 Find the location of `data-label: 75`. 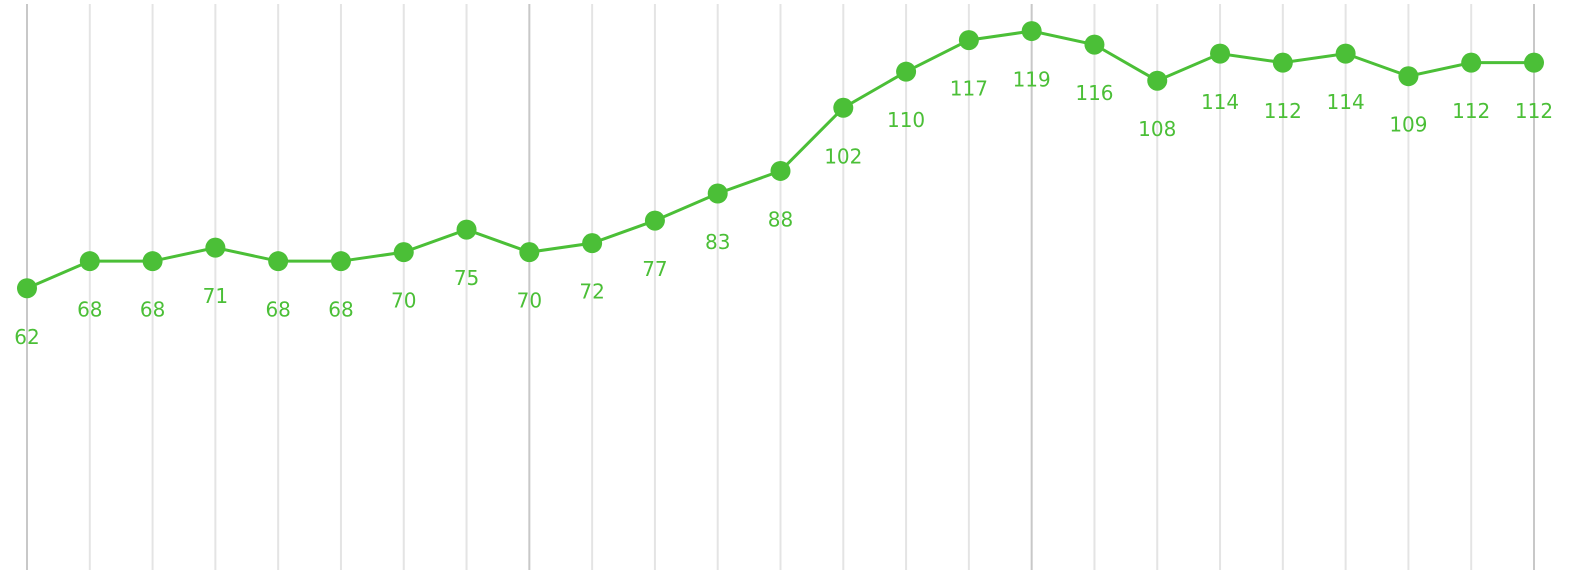

data-label: 75 is located at coordinates (466, 278).